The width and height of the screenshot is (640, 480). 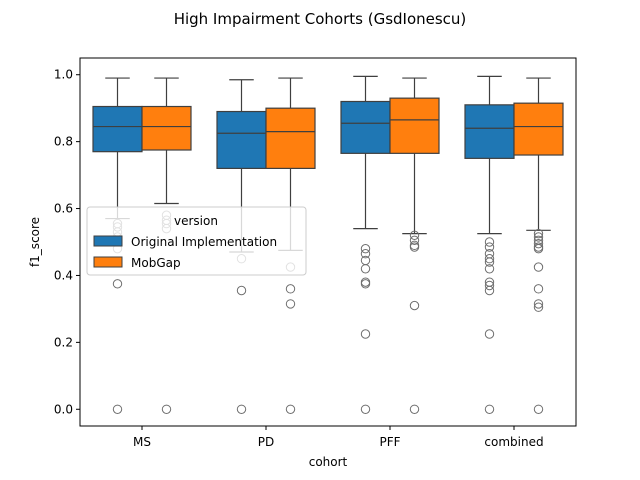 I want to click on x-axis-label: cohort, so click(x=328, y=462).